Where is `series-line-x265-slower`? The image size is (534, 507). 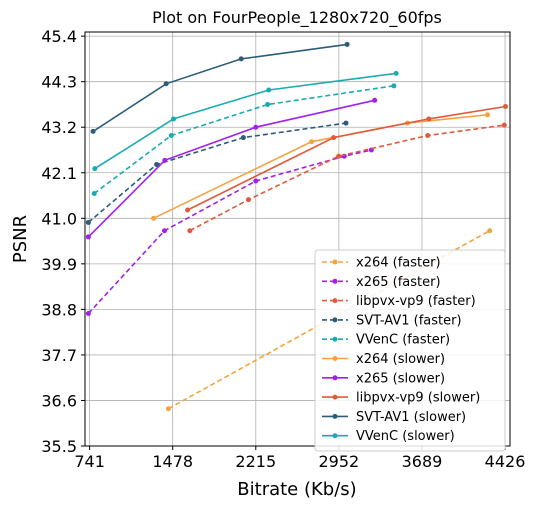 series-line-x265-slower is located at coordinates (231, 168).